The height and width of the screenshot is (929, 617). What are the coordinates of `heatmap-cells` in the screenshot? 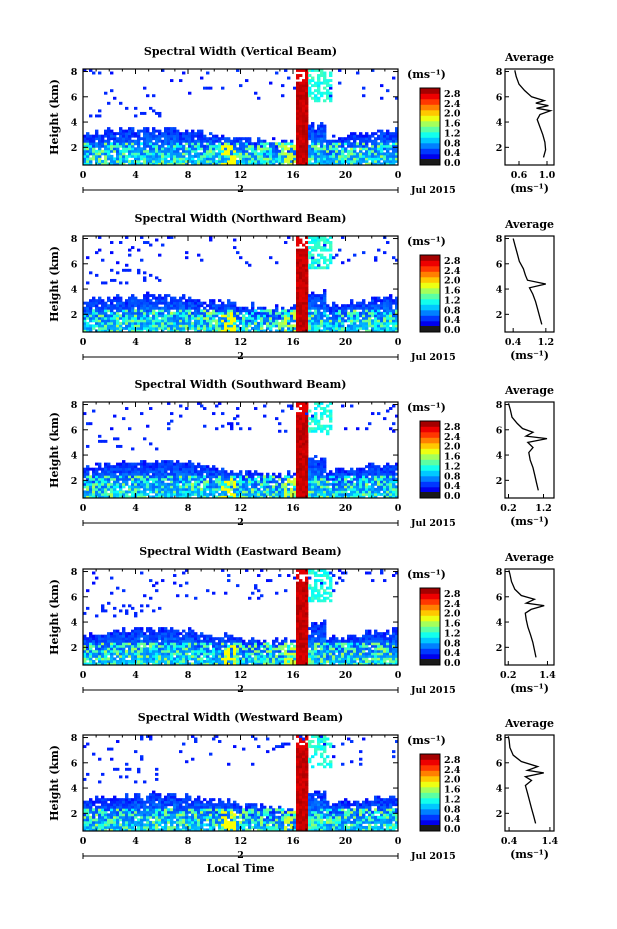 It's located at (241, 617).